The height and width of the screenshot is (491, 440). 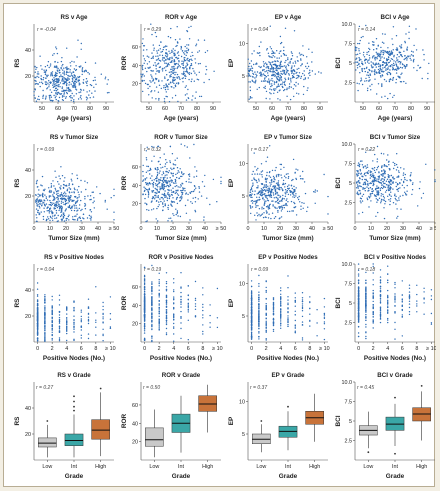 What do you see at coordinates (217, 349) in the screenshot?
I see `x-tick-label: ≥ 10` at bounding box center [217, 349].